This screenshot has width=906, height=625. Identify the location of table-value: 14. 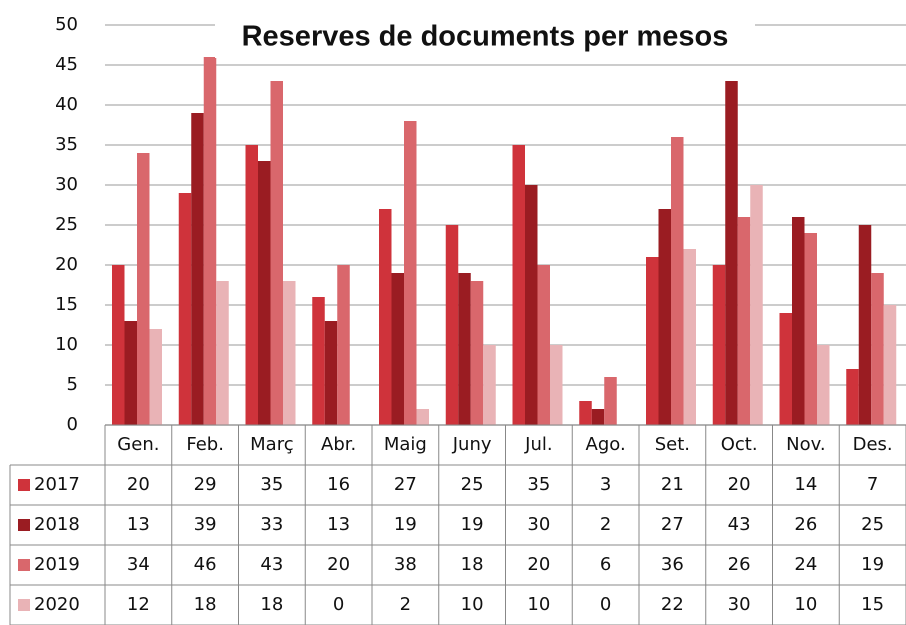
(805, 484).